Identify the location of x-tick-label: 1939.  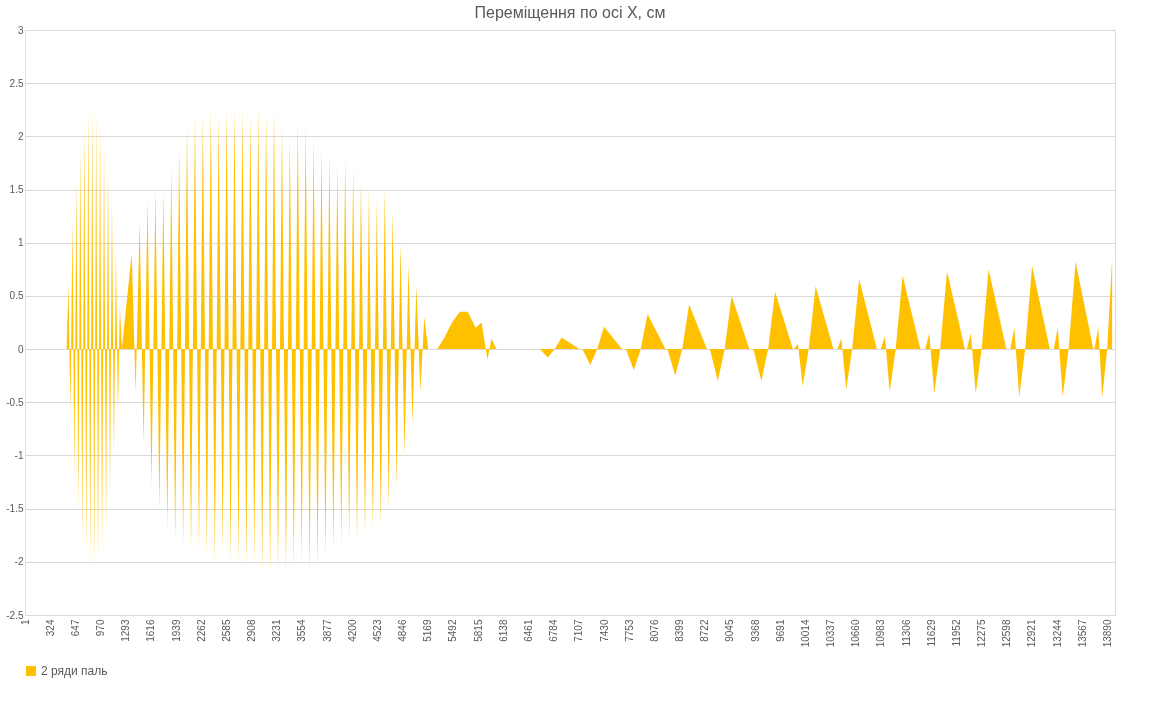
(176, 630).